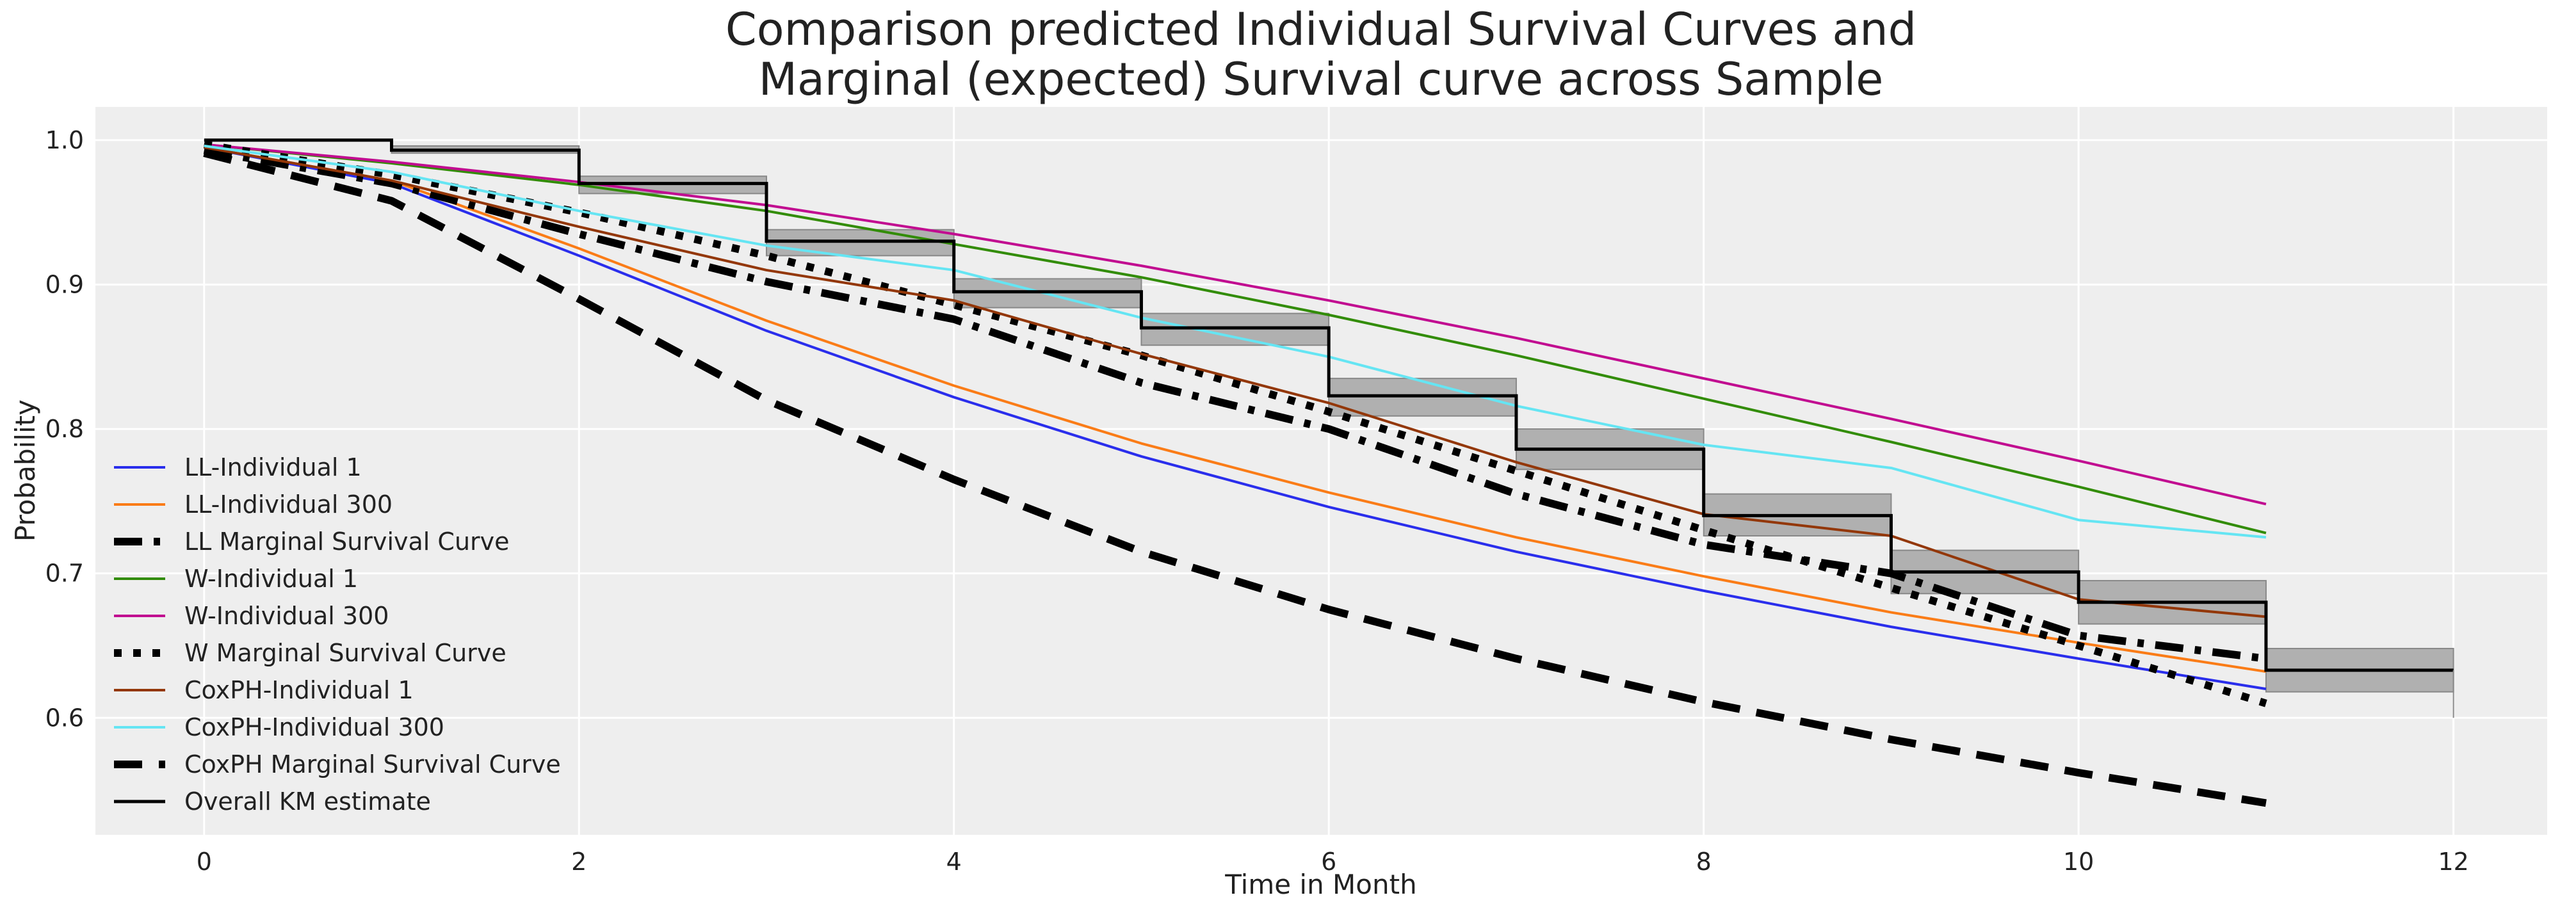 The width and height of the screenshot is (2576, 911). Describe the element at coordinates (271, 579) in the screenshot. I see `legend-label: W-Individual 1` at that location.